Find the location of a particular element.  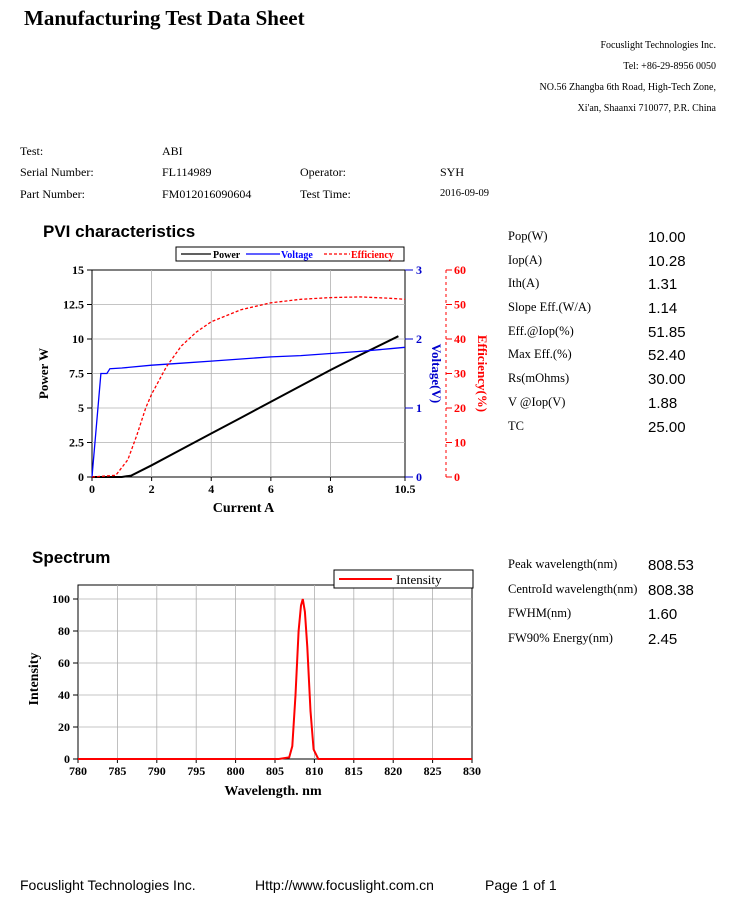

pvi-param-row: Slope Eff.(W/A) 1.14 is located at coordinates (618, 310).